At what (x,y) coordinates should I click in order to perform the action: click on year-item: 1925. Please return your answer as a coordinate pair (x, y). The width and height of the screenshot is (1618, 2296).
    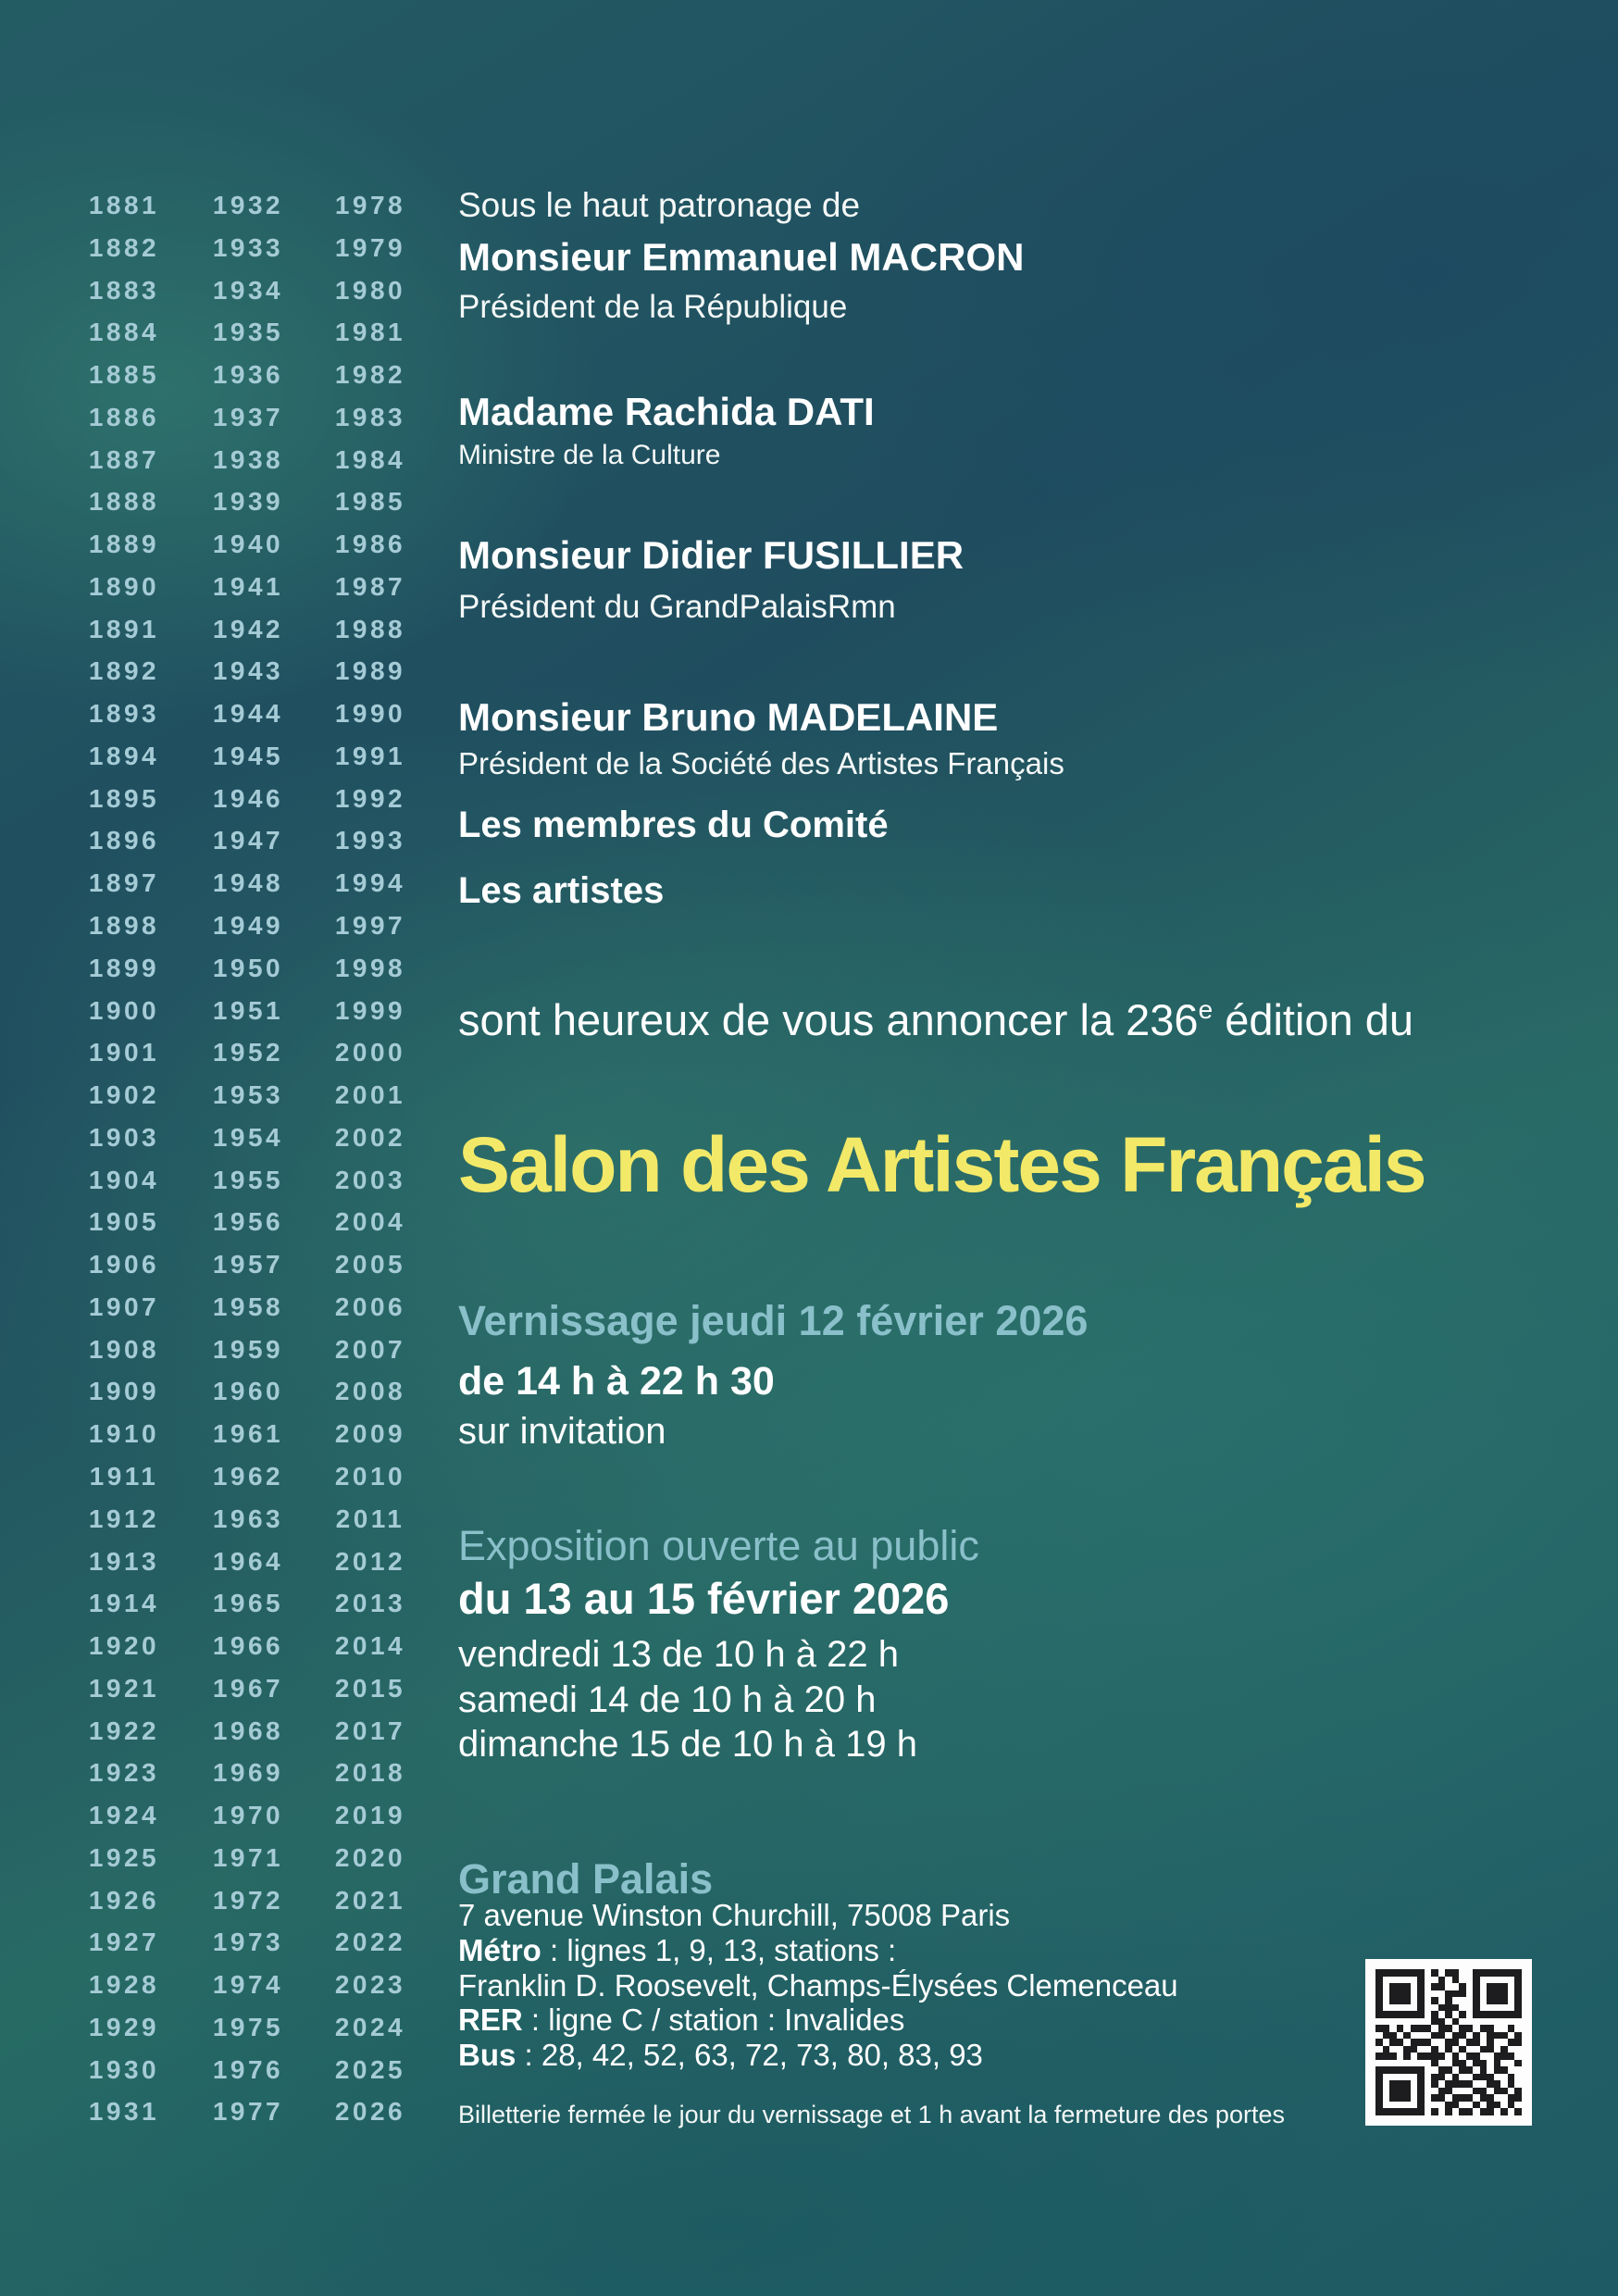
    Looking at the image, I should click on (124, 1857).